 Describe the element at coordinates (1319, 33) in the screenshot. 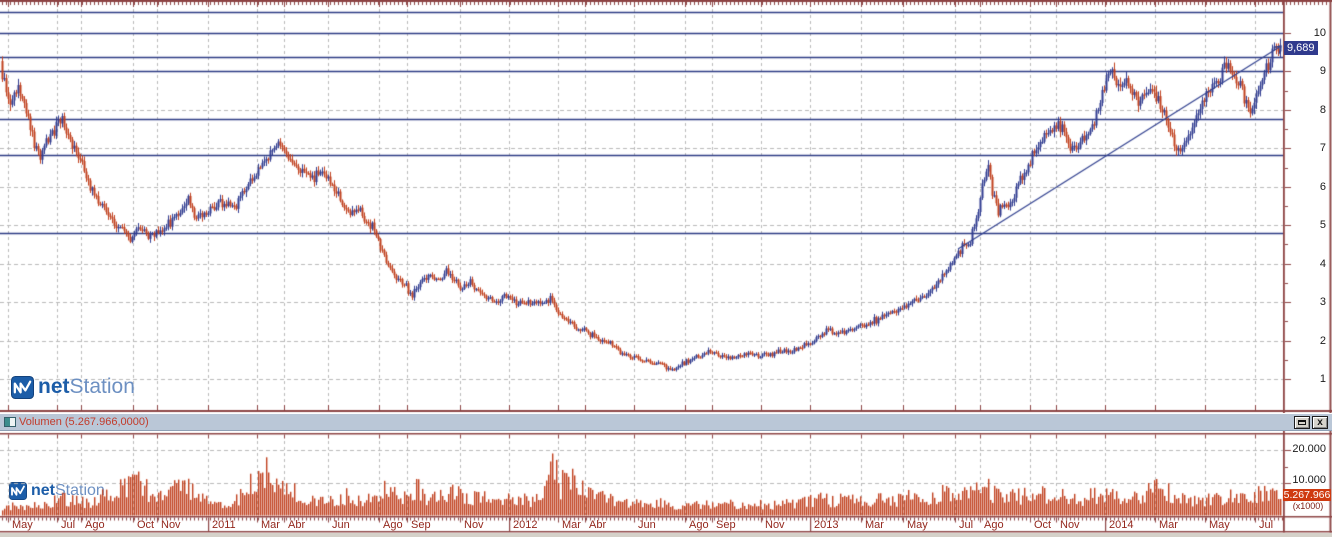

I see `price-tick-label: 10` at that location.